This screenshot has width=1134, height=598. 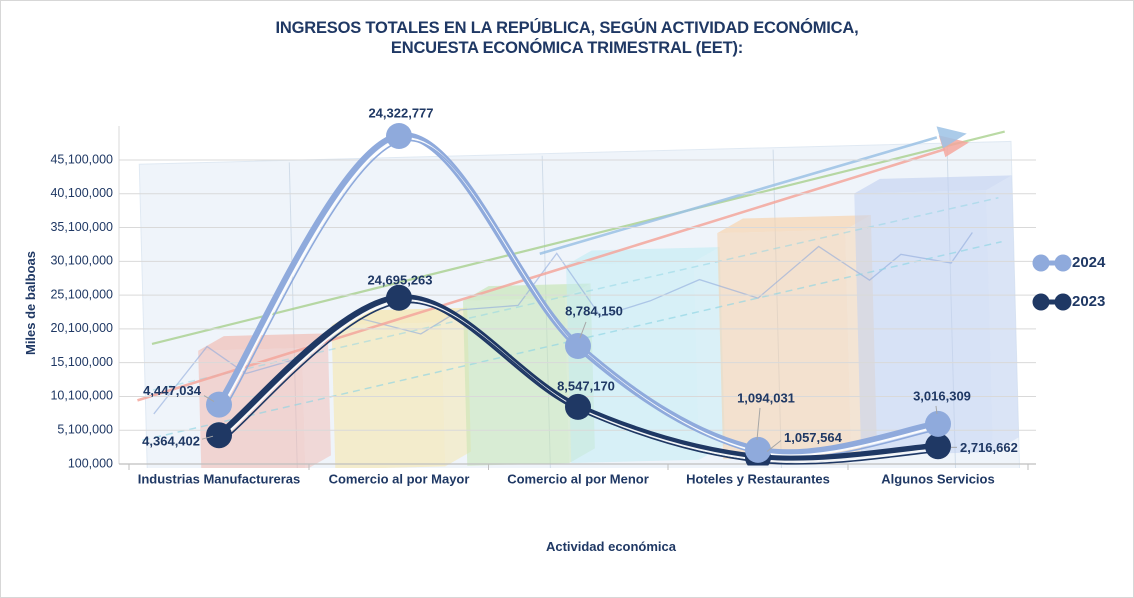 I want to click on data-label-2023-2: 8,547,170, so click(x=586, y=385).